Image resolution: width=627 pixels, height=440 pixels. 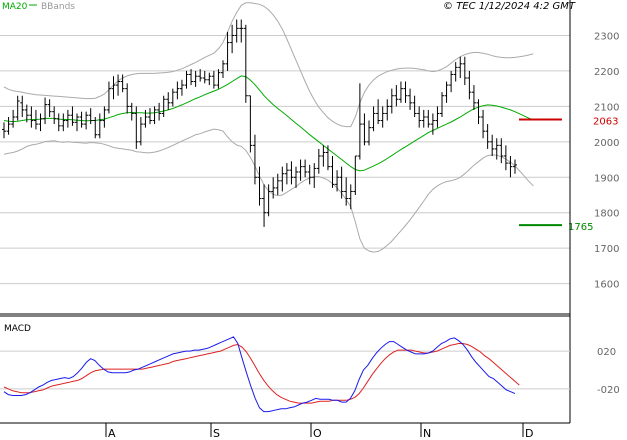 What do you see at coordinates (568, 174) in the screenshot?
I see `price-levels: 2063 1765` at bounding box center [568, 174].